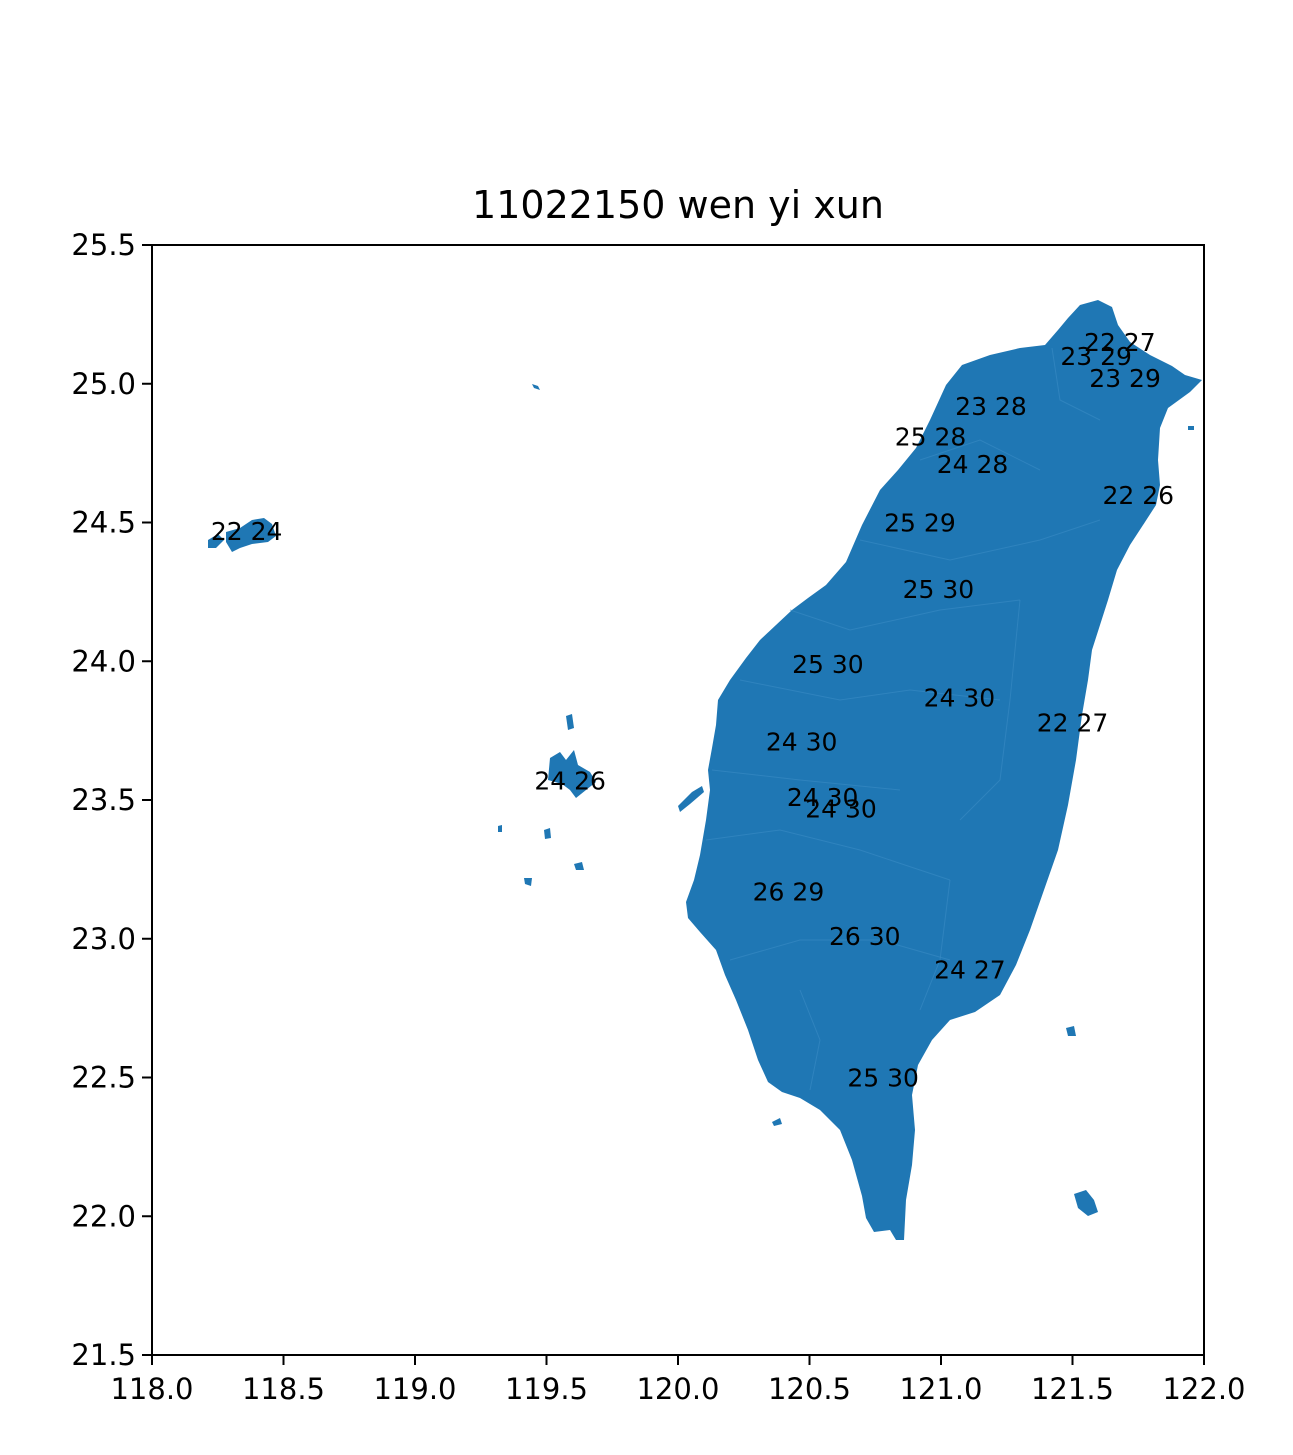  I want to click on x-tick-label: 121.0, so click(940, 1389).